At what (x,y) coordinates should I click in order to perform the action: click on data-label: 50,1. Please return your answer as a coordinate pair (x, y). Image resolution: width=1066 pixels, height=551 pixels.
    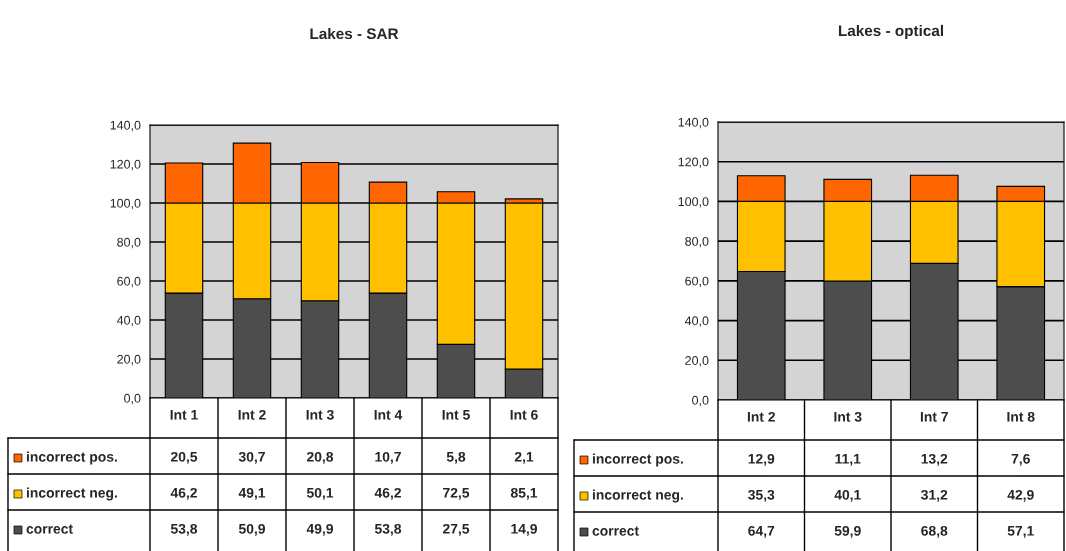
    Looking at the image, I should click on (320, 493).